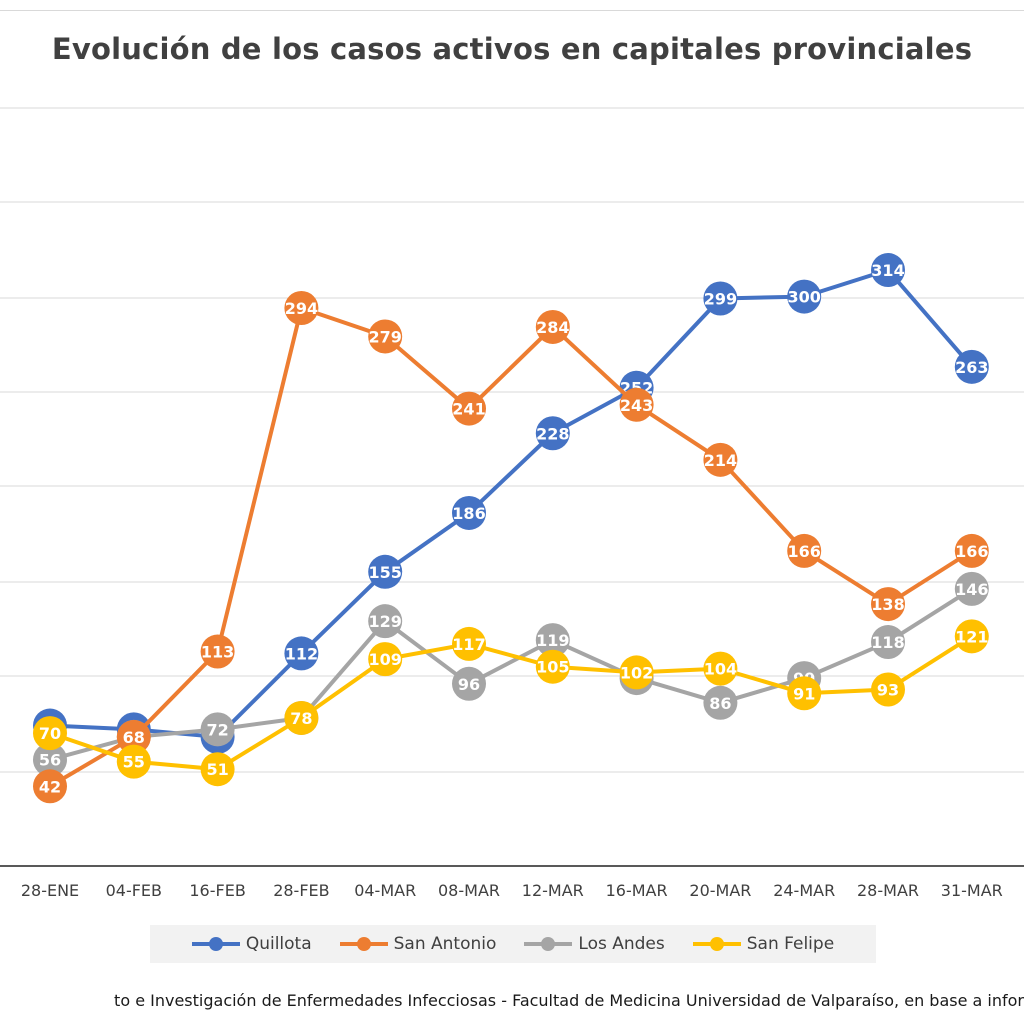 Image resolution: width=1024 pixels, height=1024 pixels. I want to click on data-label-san-felipe: 109, so click(384, 659).